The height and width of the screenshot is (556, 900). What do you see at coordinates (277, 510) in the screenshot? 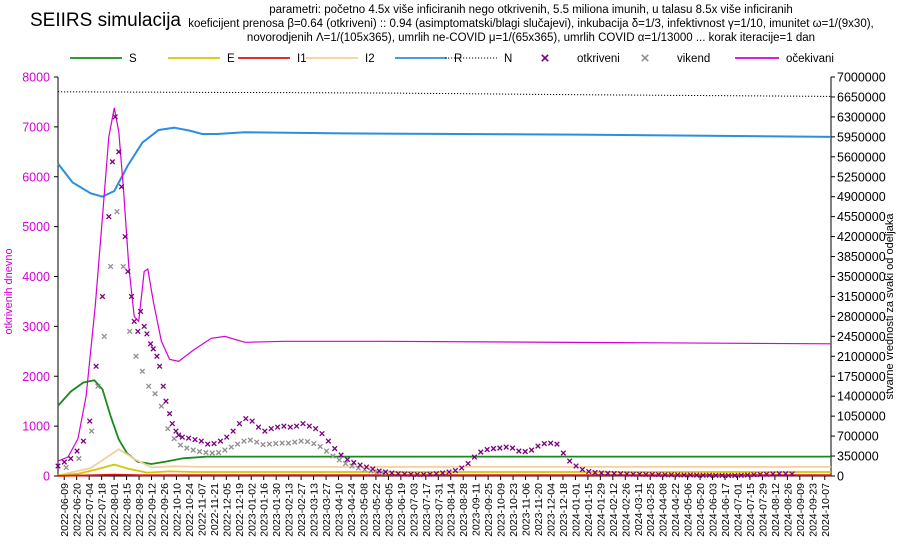
I see `x-tick-label: 2023-01-30` at bounding box center [277, 510].